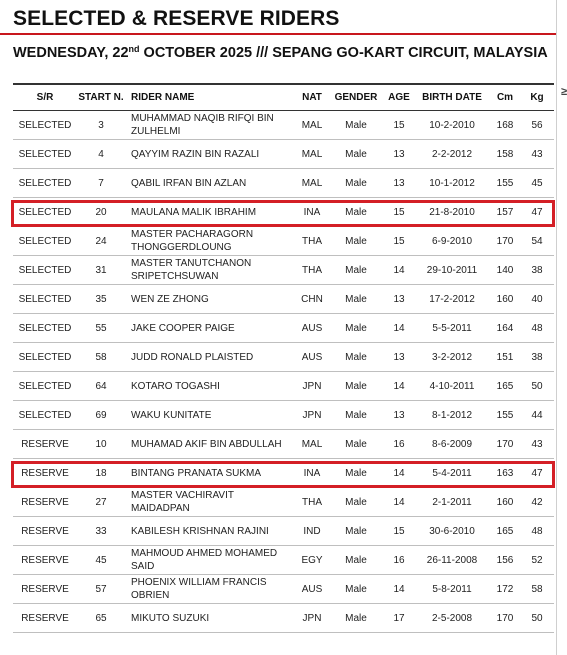 This screenshot has height=655, width=567. Describe the element at coordinates (537, 241) in the screenshot. I see `rider-weight-kg: 54` at that location.